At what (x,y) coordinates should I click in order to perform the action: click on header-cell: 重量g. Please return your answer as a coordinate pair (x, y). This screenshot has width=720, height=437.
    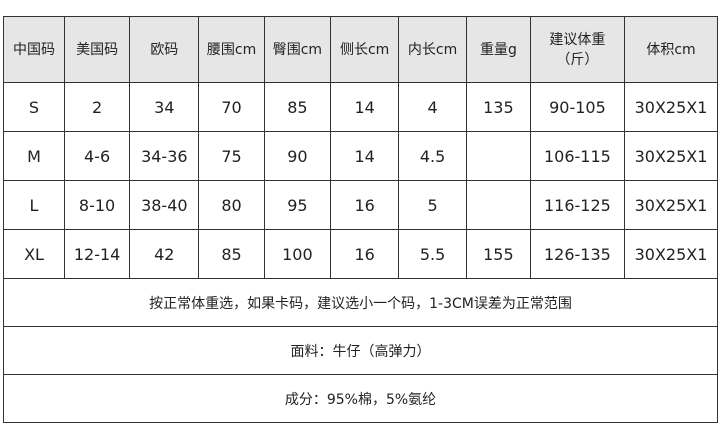
    Looking at the image, I should click on (498, 49).